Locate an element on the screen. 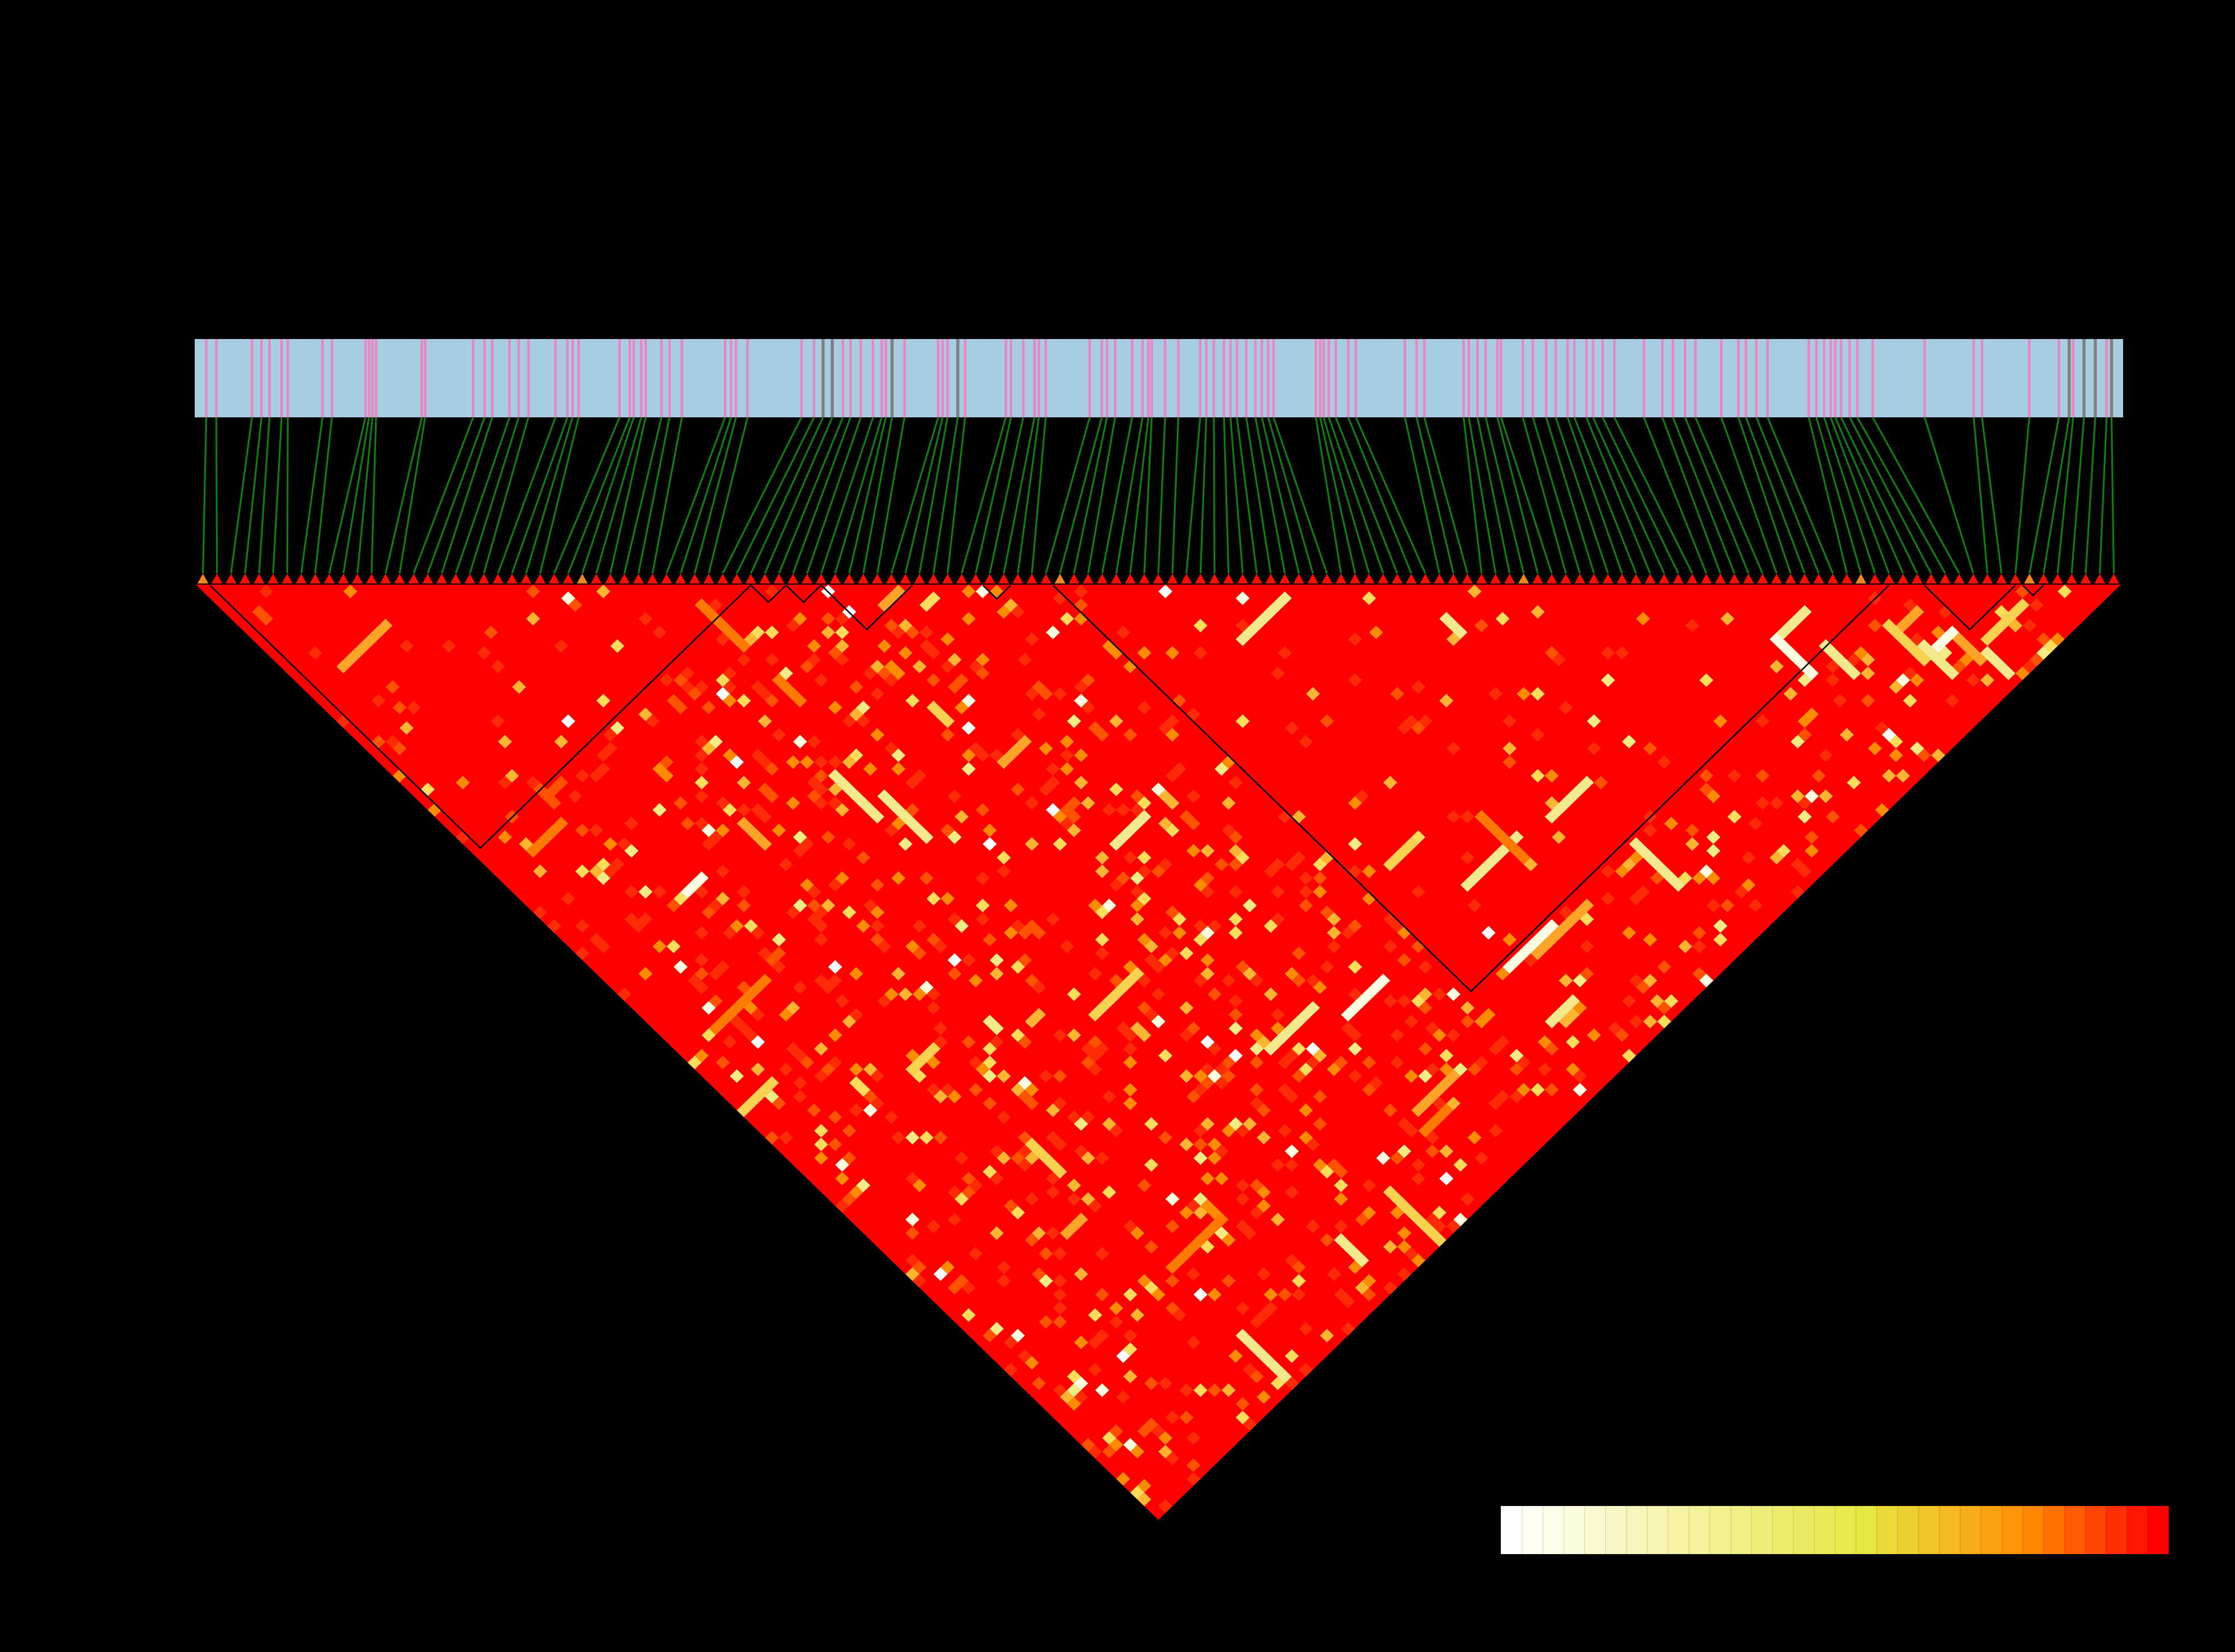 The image size is (2235, 1652). snp-triangle-markers is located at coordinates (1158, 579).